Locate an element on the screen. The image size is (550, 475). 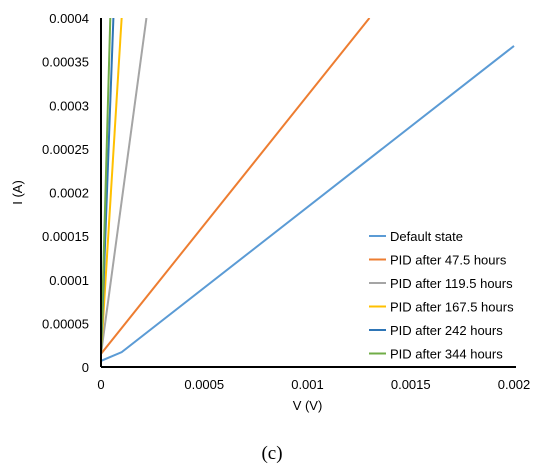
y-tick-label: 0.0003 is located at coordinates (69, 105).